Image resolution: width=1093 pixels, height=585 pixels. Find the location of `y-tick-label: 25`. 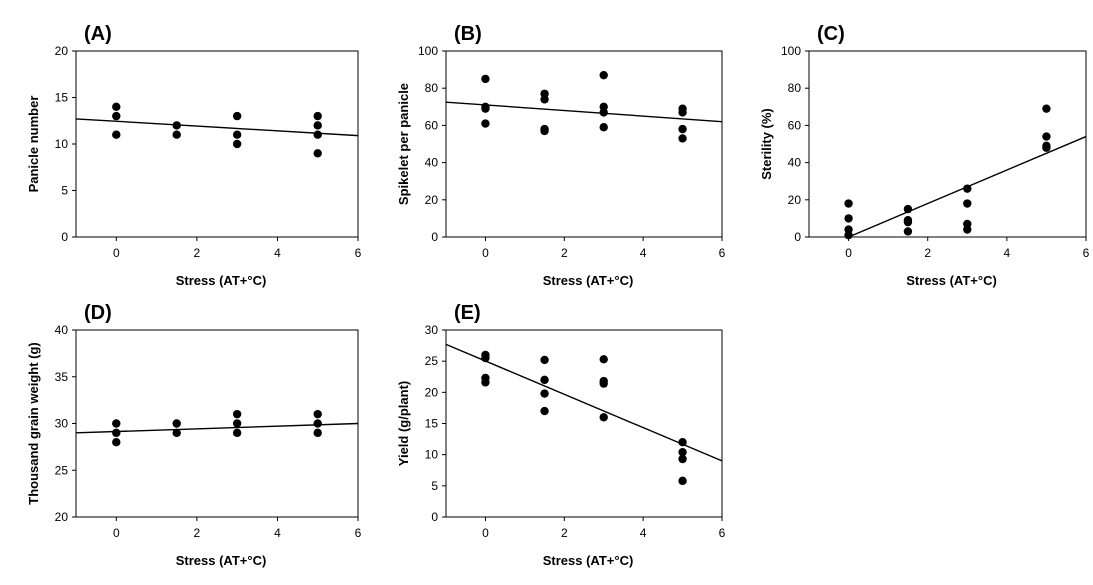

y-tick-label: 25 is located at coordinates (62, 470).